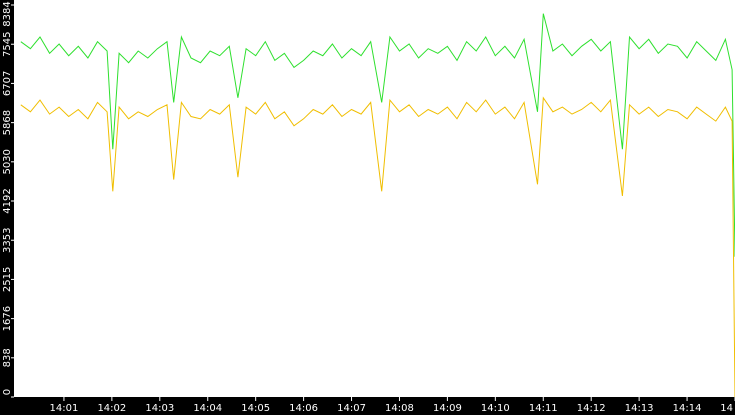 The width and height of the screenshot is (735, 415). Describe the element at coordinates (255, 408) in the screenshot. I see `x-tick-label: 14:05` at that location.